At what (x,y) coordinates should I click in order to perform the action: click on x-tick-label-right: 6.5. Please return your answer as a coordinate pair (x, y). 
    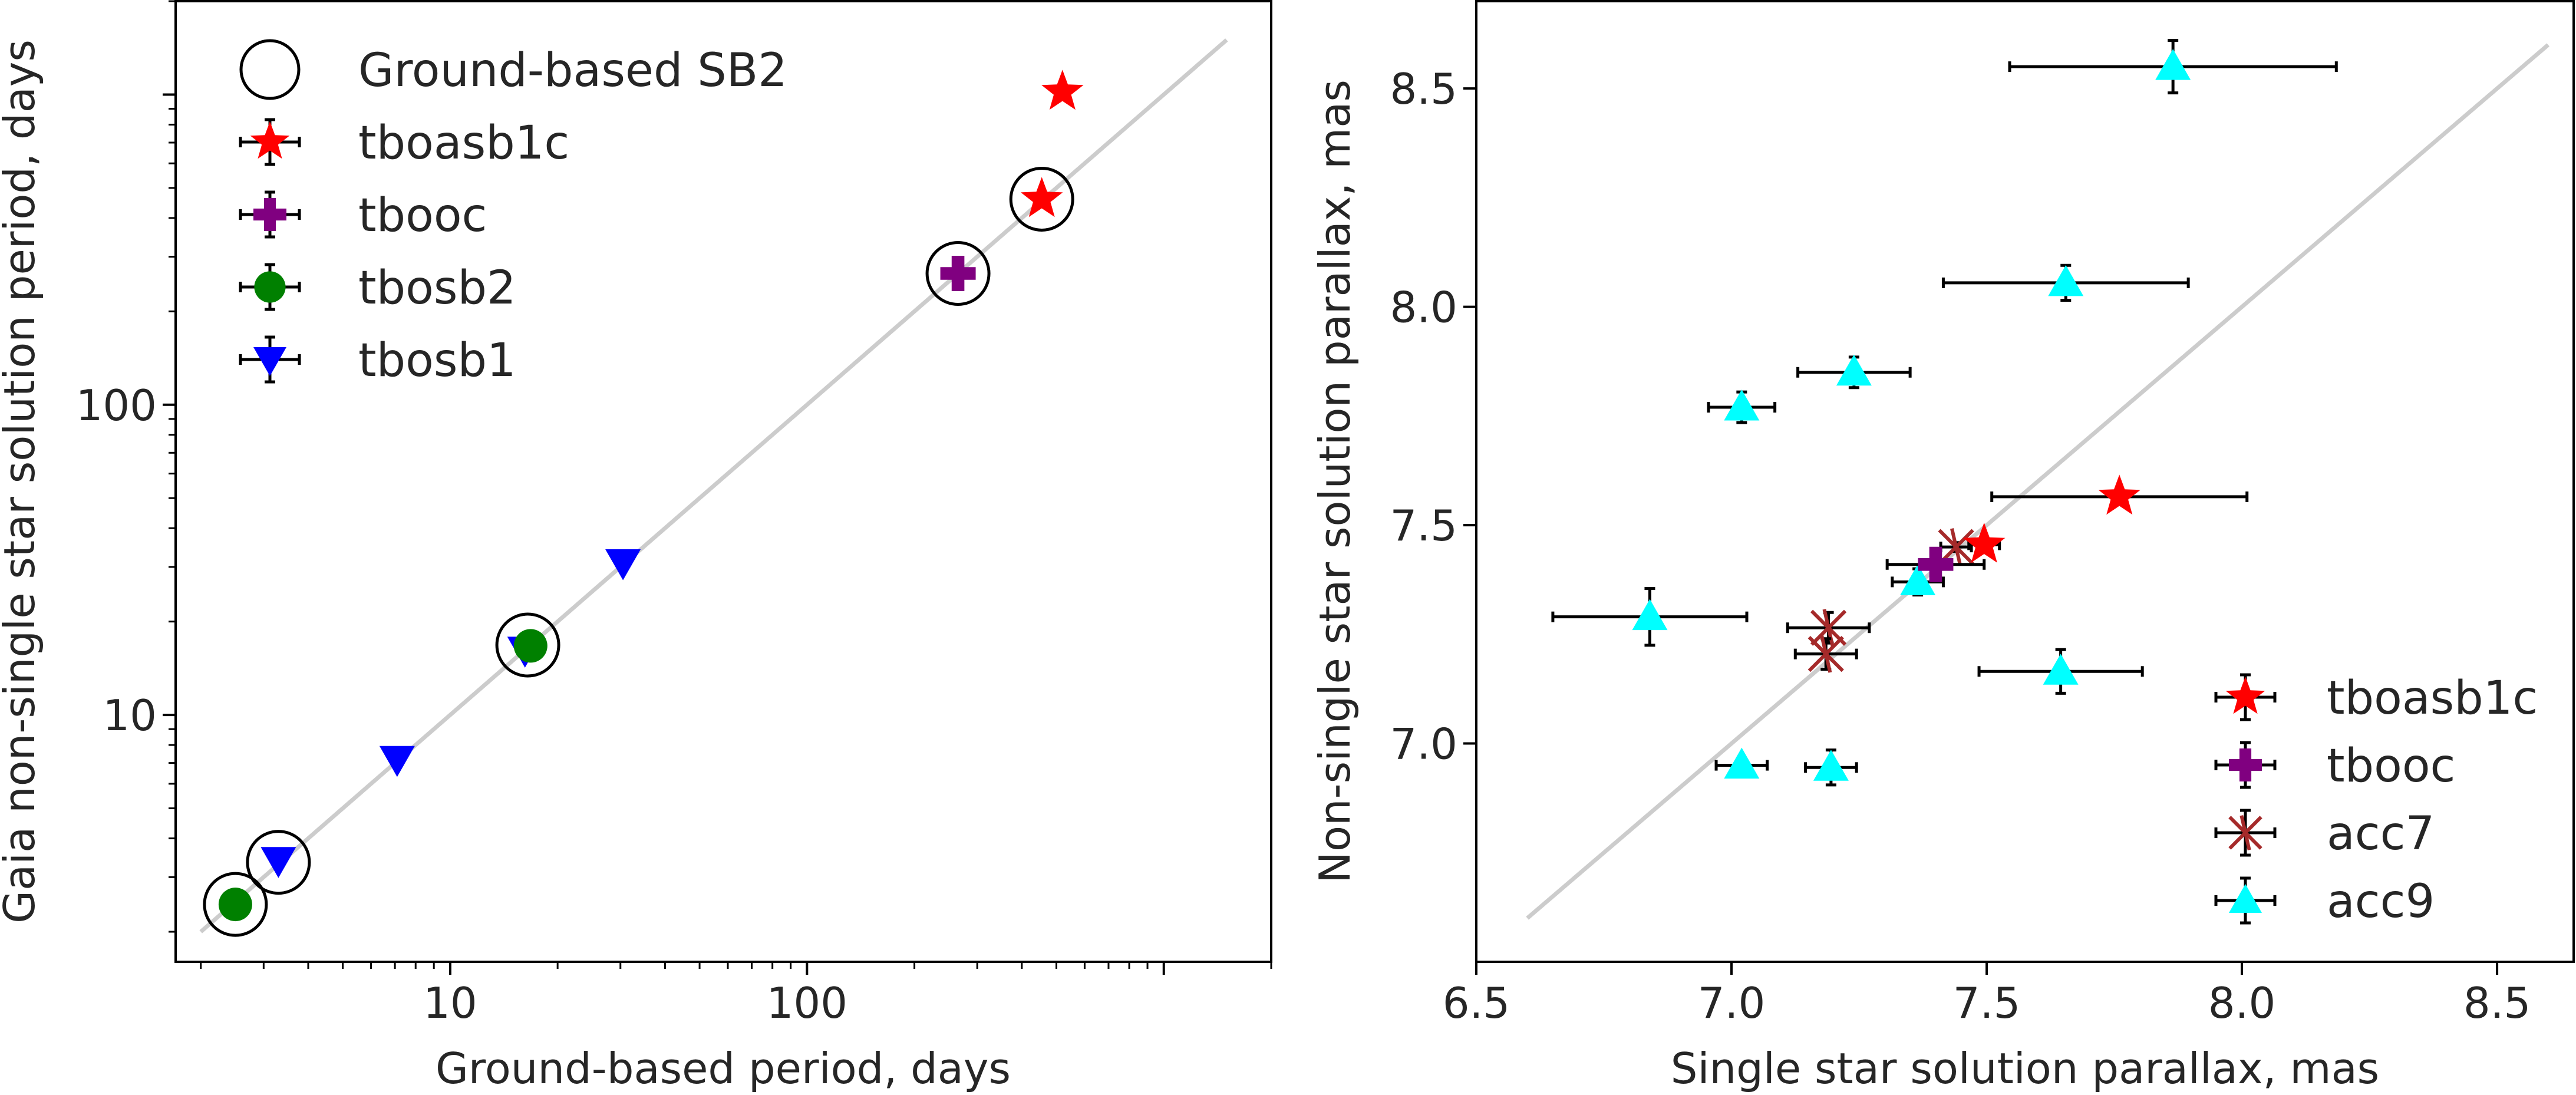
    Looking at the image, I should click on (1477, 1003).